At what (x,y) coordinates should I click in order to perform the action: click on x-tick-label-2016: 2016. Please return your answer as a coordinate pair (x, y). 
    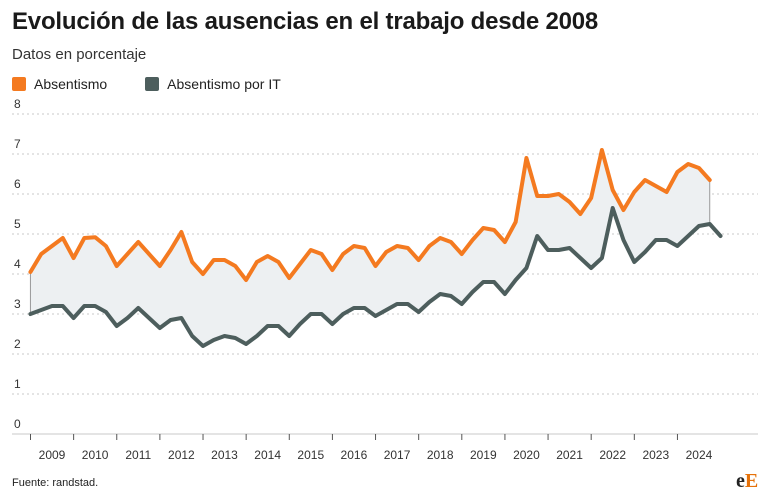
    Looking at the image, I should click on (354, 455).